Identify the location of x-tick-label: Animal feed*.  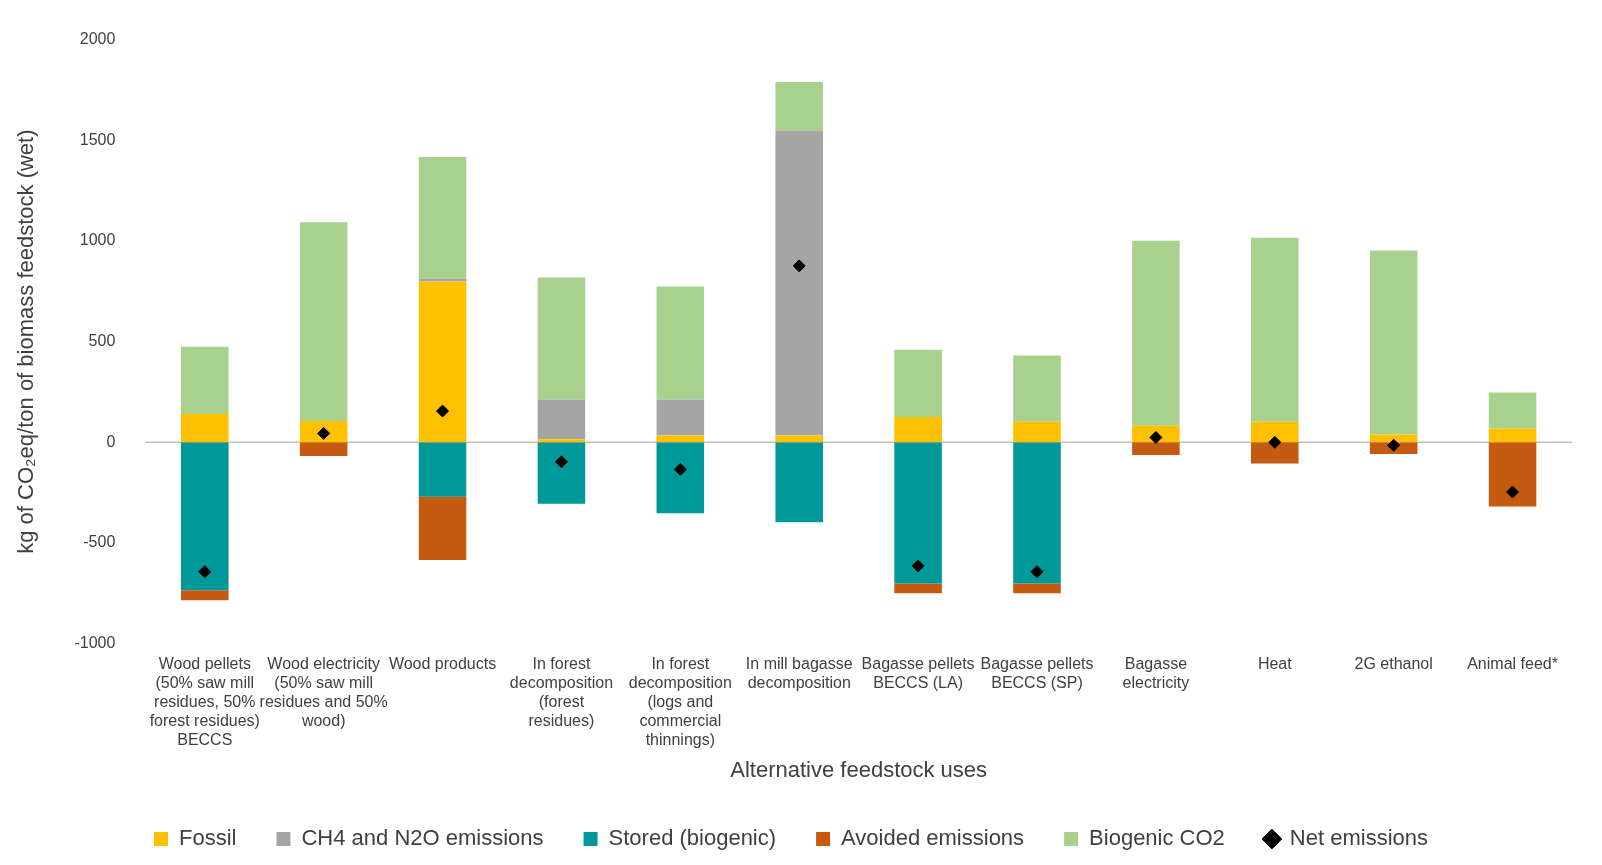
(1512, 663).